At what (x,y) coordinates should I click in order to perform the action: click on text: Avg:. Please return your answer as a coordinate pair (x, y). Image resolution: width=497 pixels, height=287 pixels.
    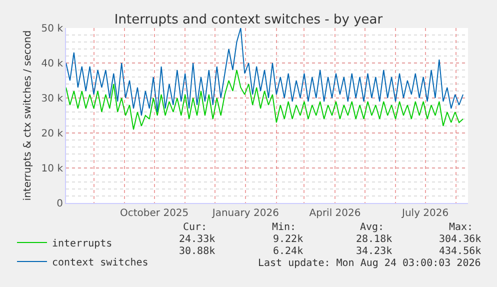
    Looking at the image, I should click on (372, 227).